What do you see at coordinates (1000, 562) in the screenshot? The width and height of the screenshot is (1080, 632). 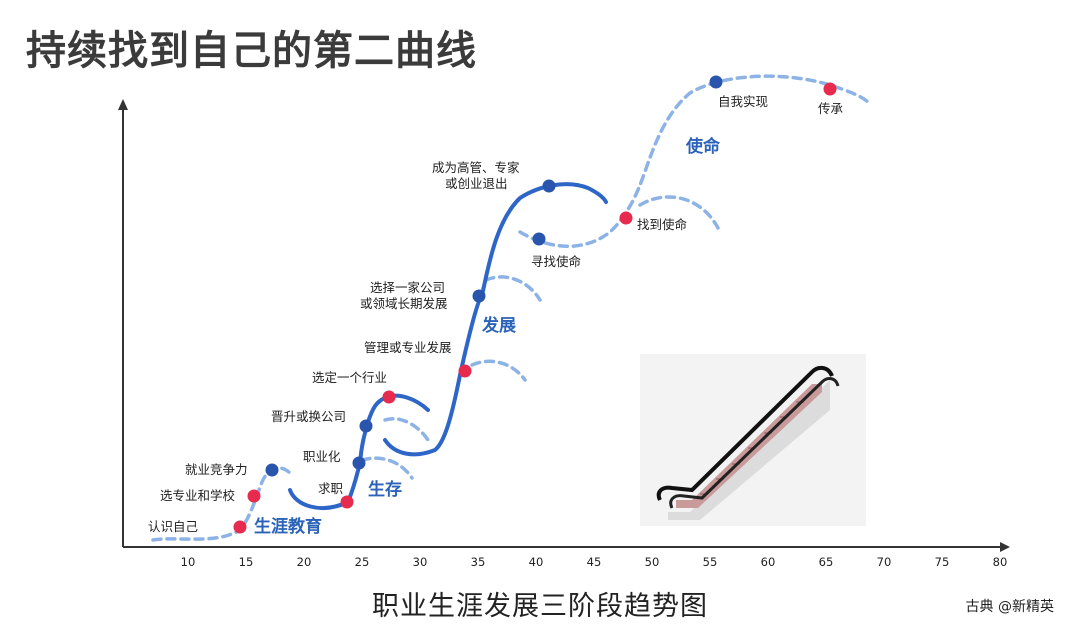 I see `x-tick-label: 80` at bounding box center [1000, 562].